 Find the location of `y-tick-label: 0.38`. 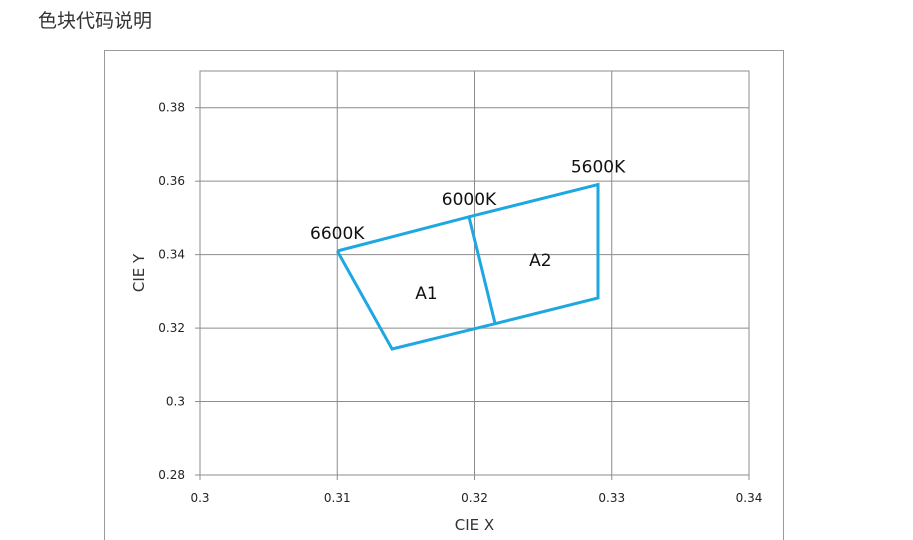

y-tick-label: 0.38 is located at coordinates (171, 108).